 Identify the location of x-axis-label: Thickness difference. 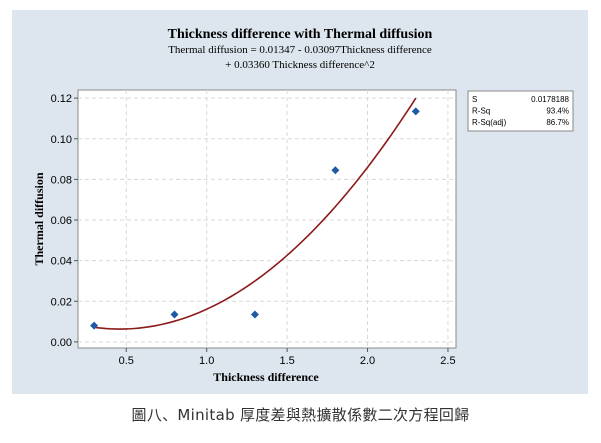
(266, 377).